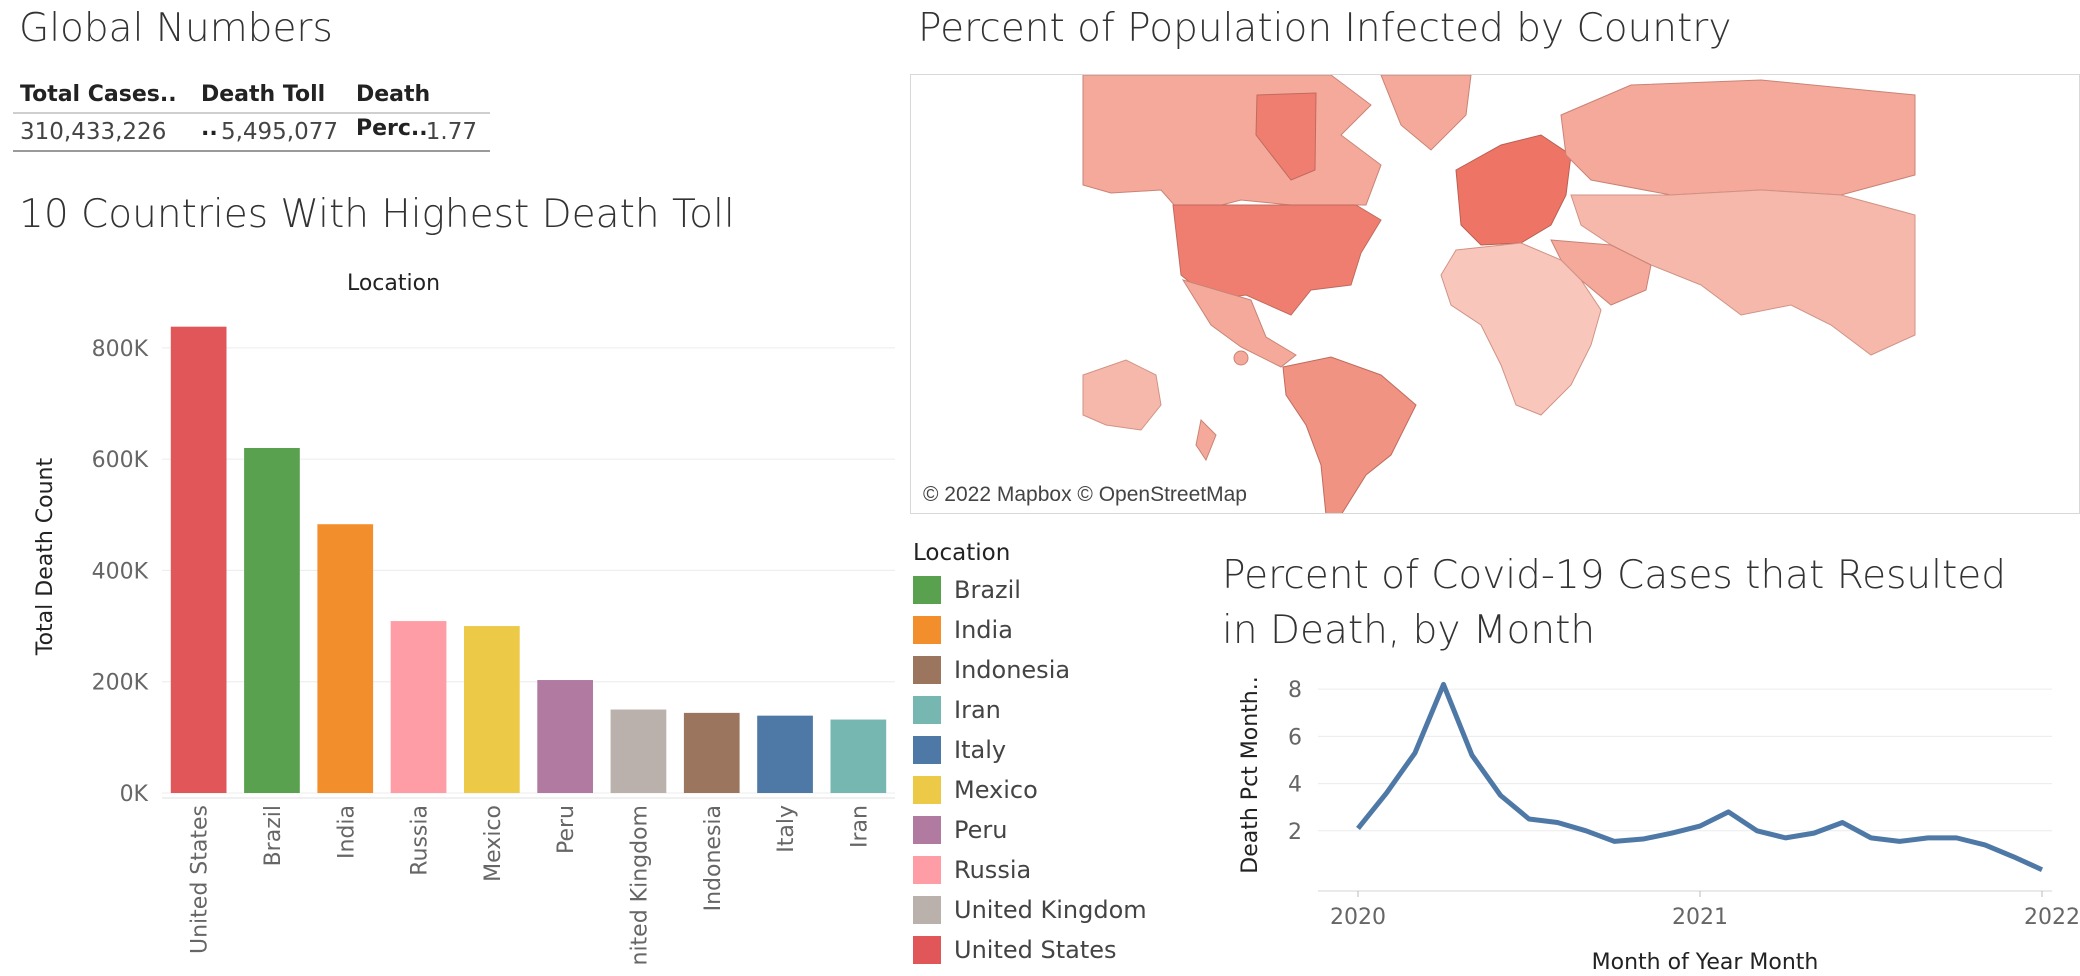 The height and width of the screenshot is (976, 2080). I want to click on header-death-percent: Death Perc.., so click(393, 111).